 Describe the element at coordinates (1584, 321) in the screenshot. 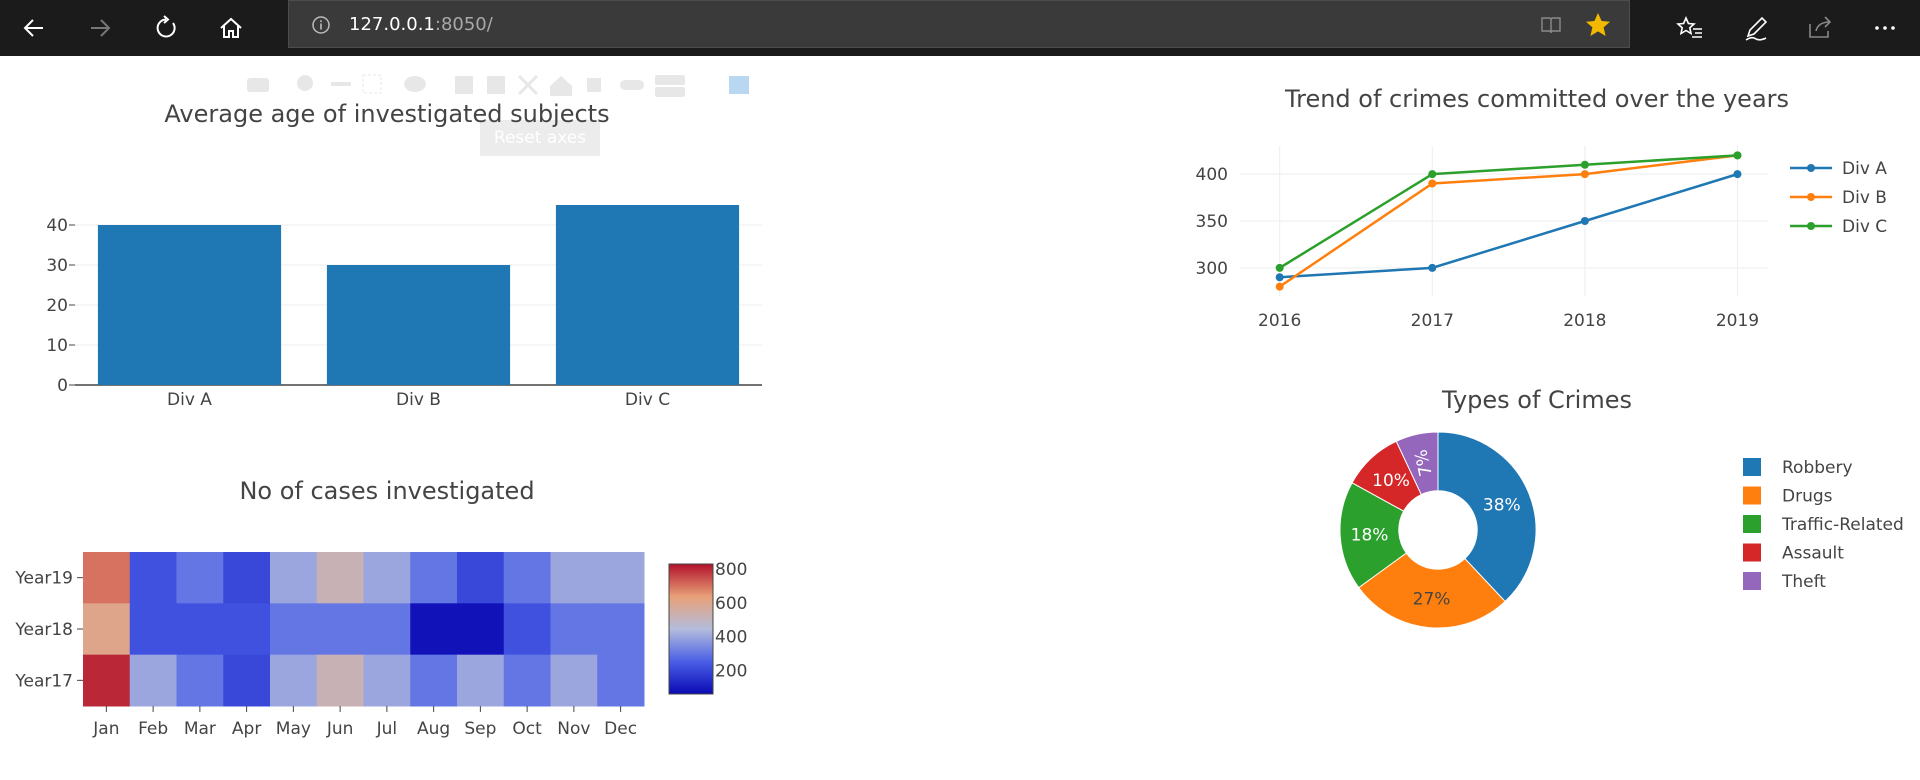

I see `x-tick-label: 2018` at that location.